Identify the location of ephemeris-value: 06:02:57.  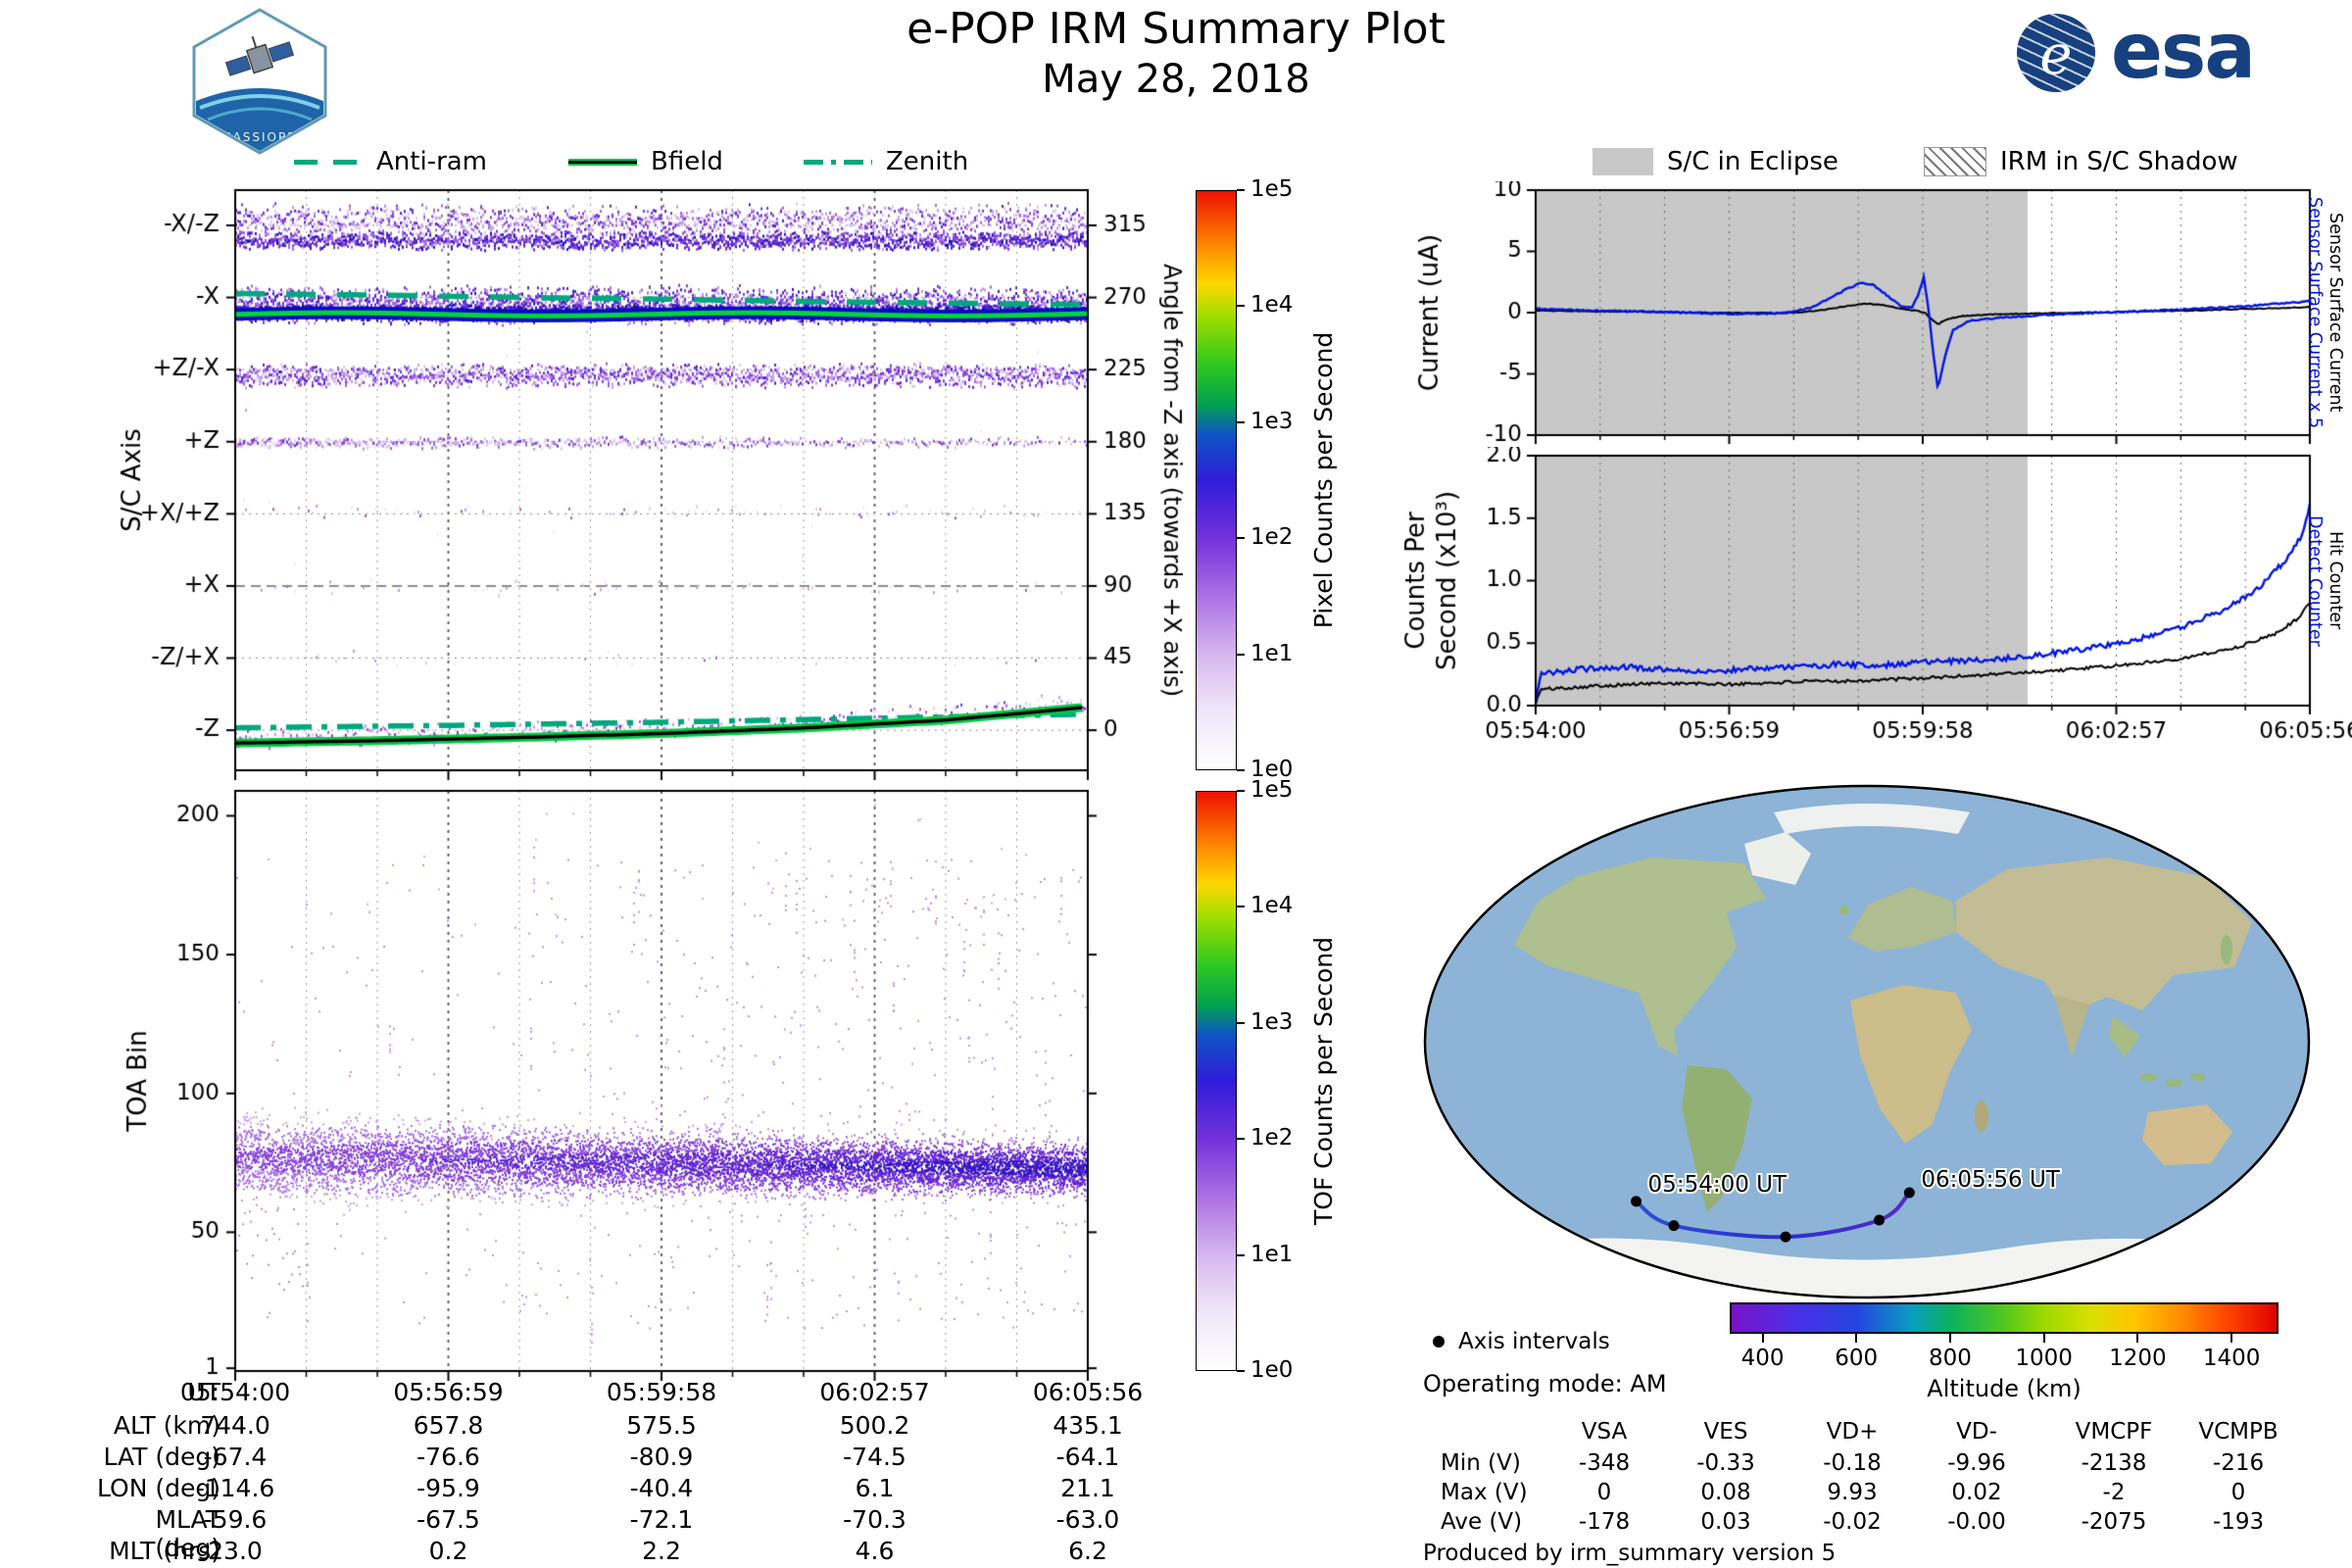
(874, 1392).